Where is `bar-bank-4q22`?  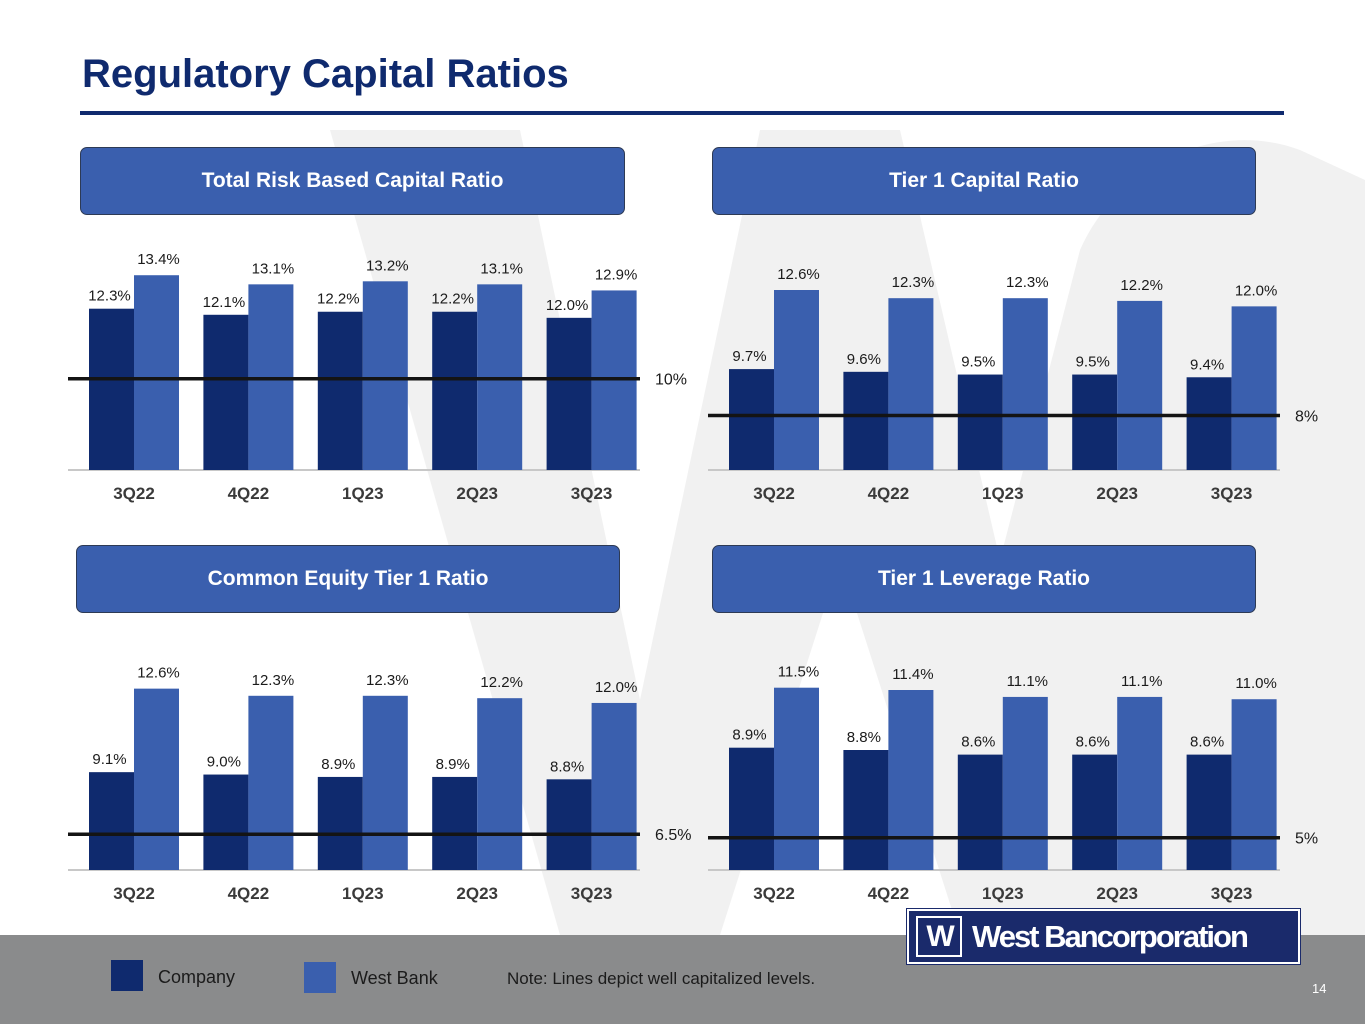 bar-bank-4q22 is located at coordinates (911, 780).